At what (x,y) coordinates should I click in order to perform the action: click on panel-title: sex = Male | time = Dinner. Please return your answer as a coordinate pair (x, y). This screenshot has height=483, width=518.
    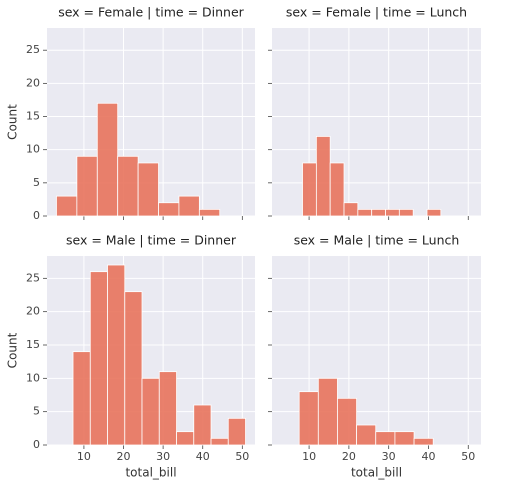
    Looking at the image, I should click on (151, 240).